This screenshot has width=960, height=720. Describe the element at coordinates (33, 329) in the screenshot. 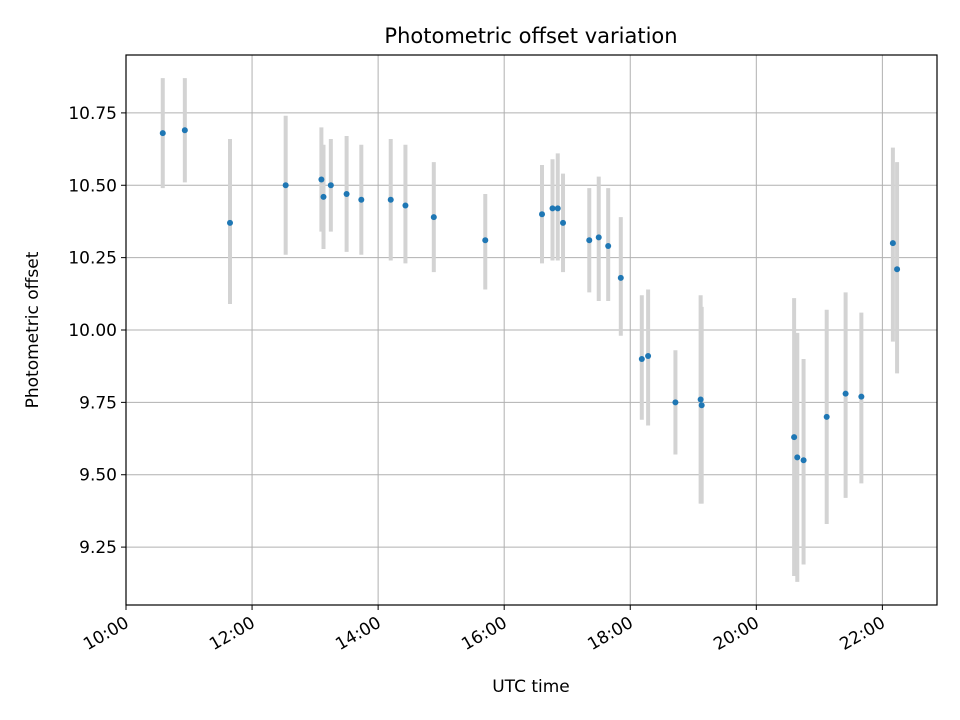

I see `y-axis-label: Photometric offset` at that location.